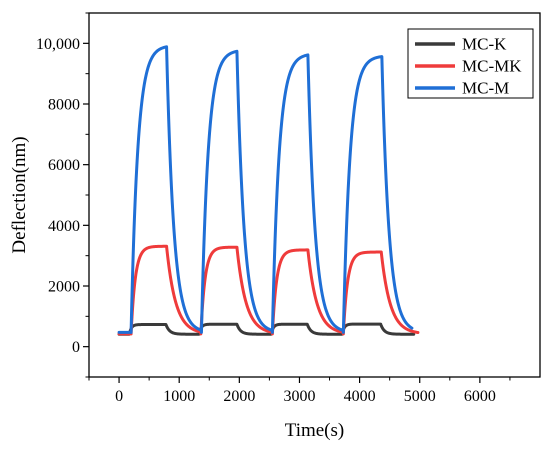 The width and height of the screenshot is (550, 449). Describe the element at coordinates (64, 165) in the screenshot. I see `y-tick-label: 6000` at that location.